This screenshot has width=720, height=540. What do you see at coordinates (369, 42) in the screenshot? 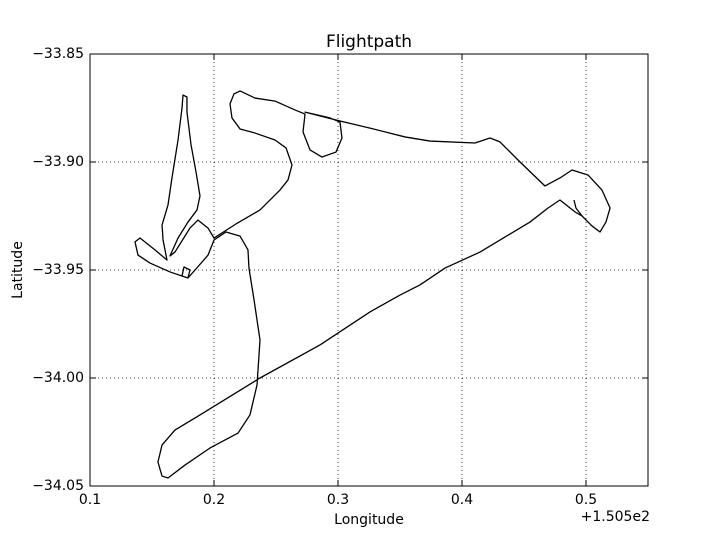
I see `chart-title: Flightpath` at bounding box center [369, 42].